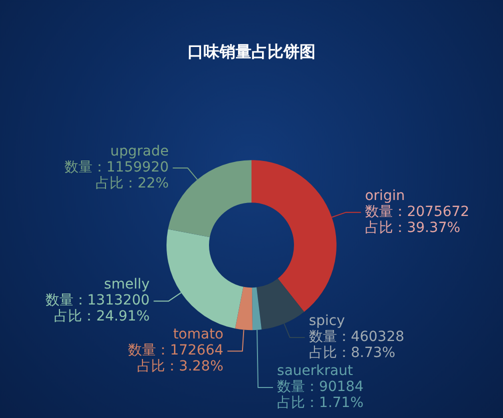  Describe the element at coordinates (139, 152) in the screenshot. I see `slice-label: upgrade` at that location.